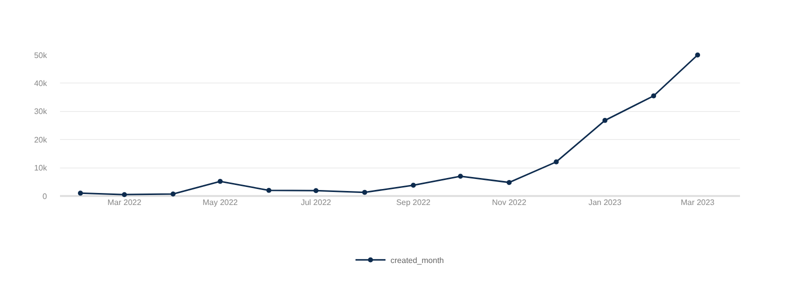  Describe the element at coordinates (41, 139) in the screenshot. I see `y-tick-label: 20k` at that location.